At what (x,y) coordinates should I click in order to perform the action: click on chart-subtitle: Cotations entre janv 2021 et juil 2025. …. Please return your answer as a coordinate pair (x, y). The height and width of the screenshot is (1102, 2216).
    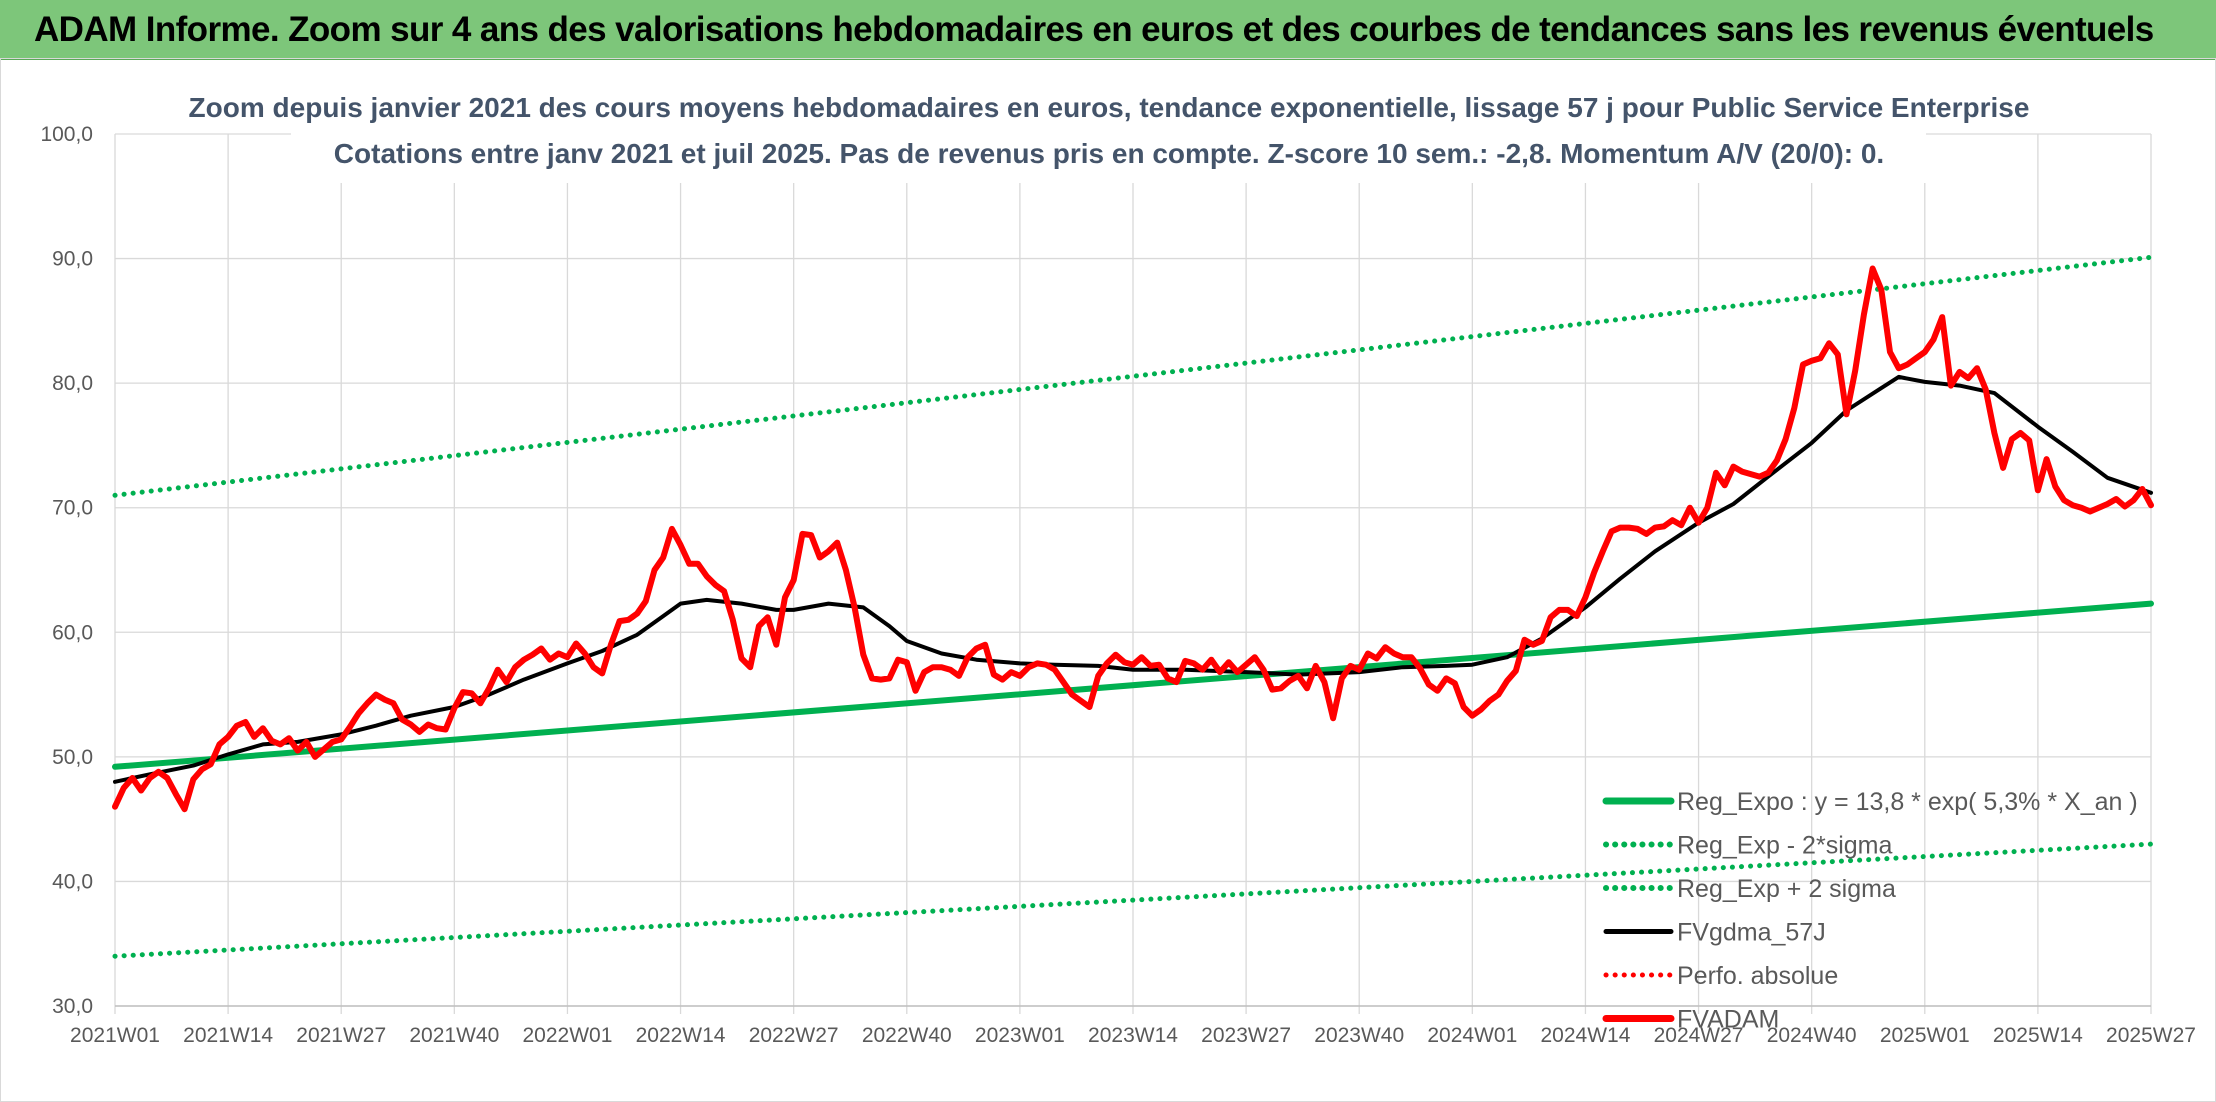
    Looking at the image, I should click on (1109, 153).